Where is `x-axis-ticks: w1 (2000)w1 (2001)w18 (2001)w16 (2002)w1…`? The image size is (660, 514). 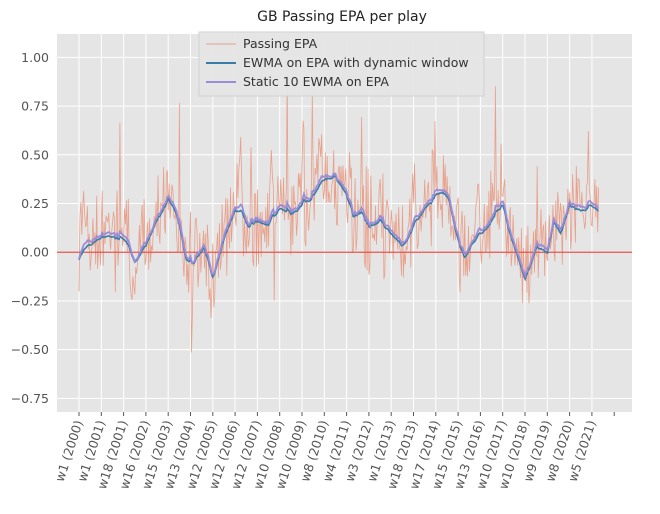
x-axis-ticks: w1 (2000)w1 (2001)w18 (2001)w16 (2002)w1… is located at coordinates (333, 451).